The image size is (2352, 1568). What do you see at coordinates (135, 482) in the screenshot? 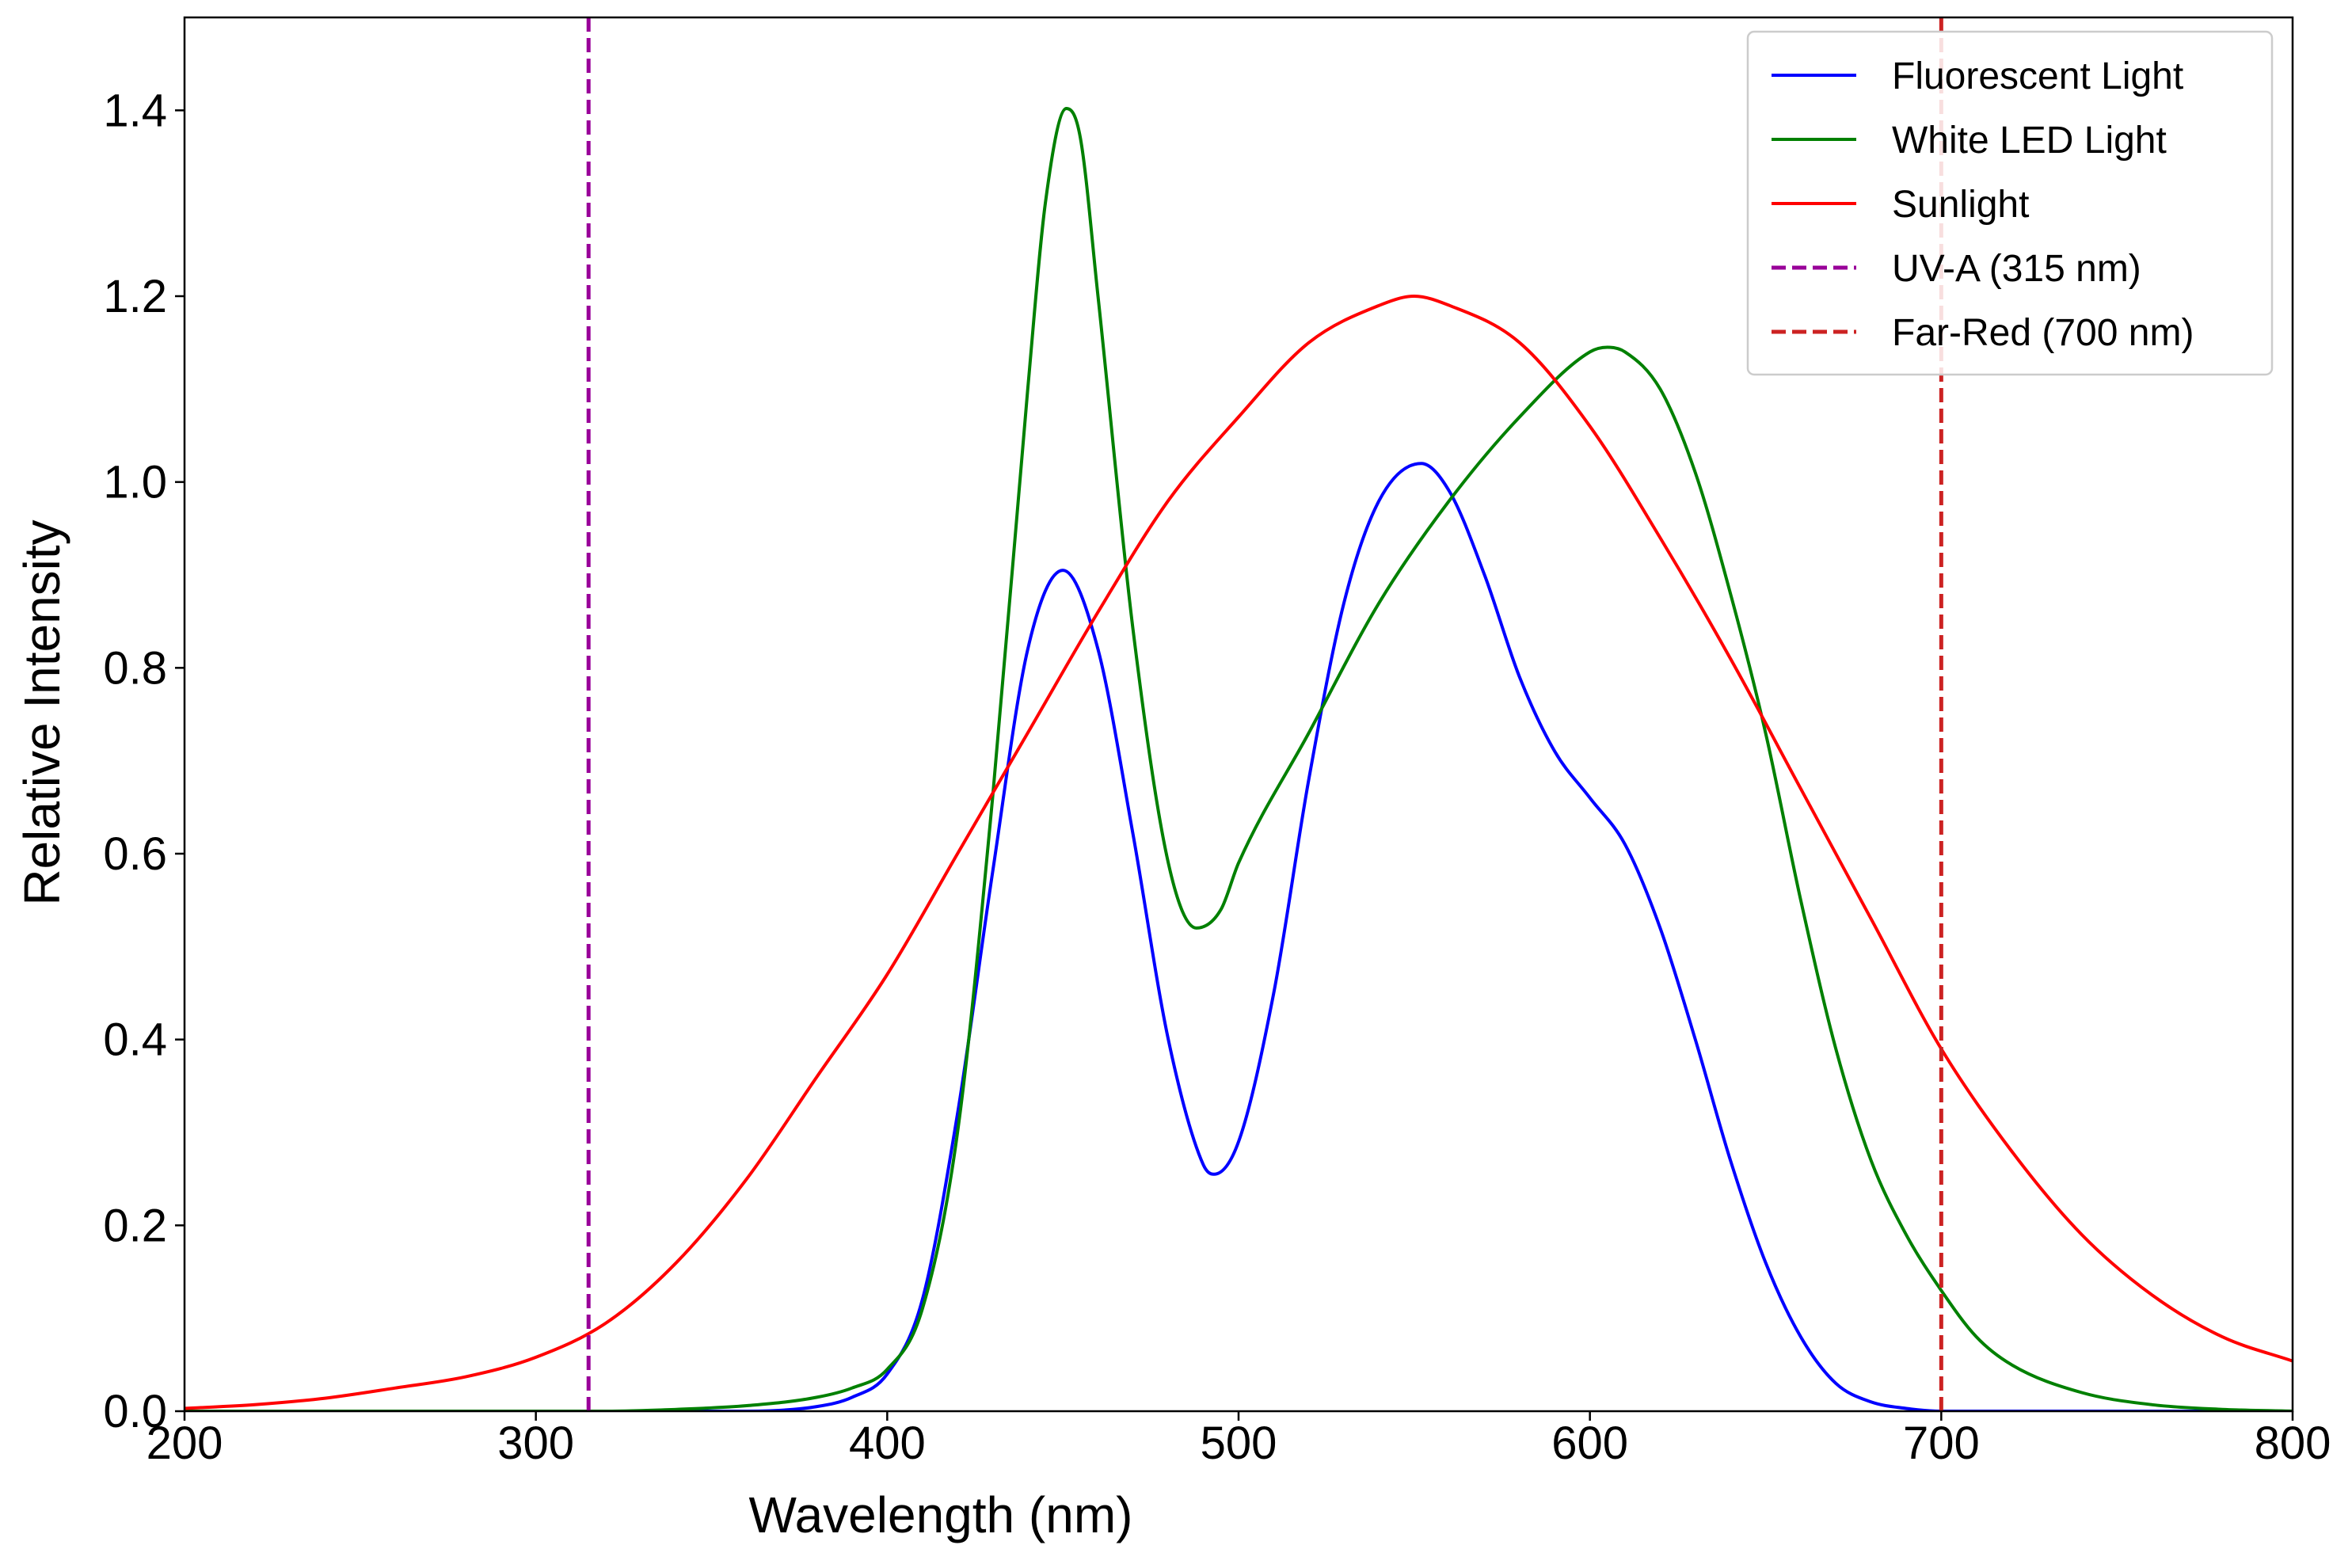
I see `y-tick-label: 1.0` at bounding box center [135, 482].